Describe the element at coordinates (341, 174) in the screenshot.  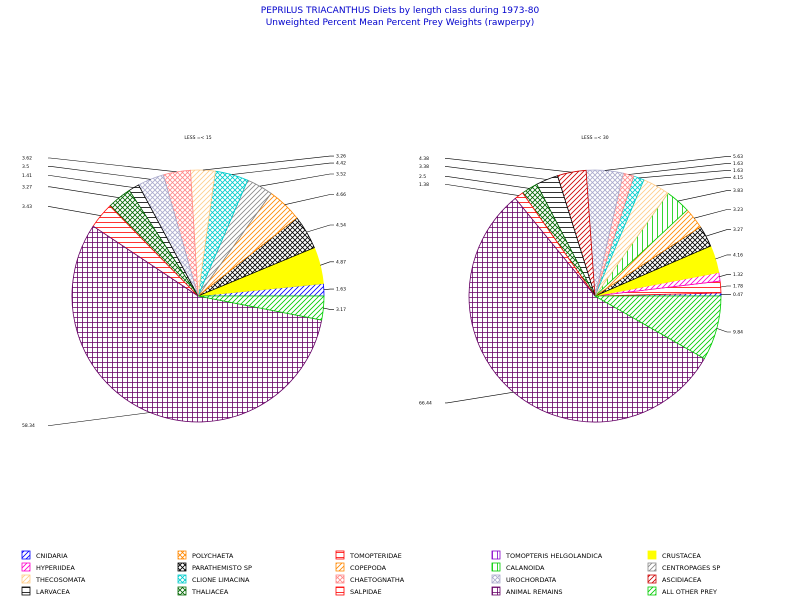
I see `pie-1-label-centropages-sp: 3.52` at that location.